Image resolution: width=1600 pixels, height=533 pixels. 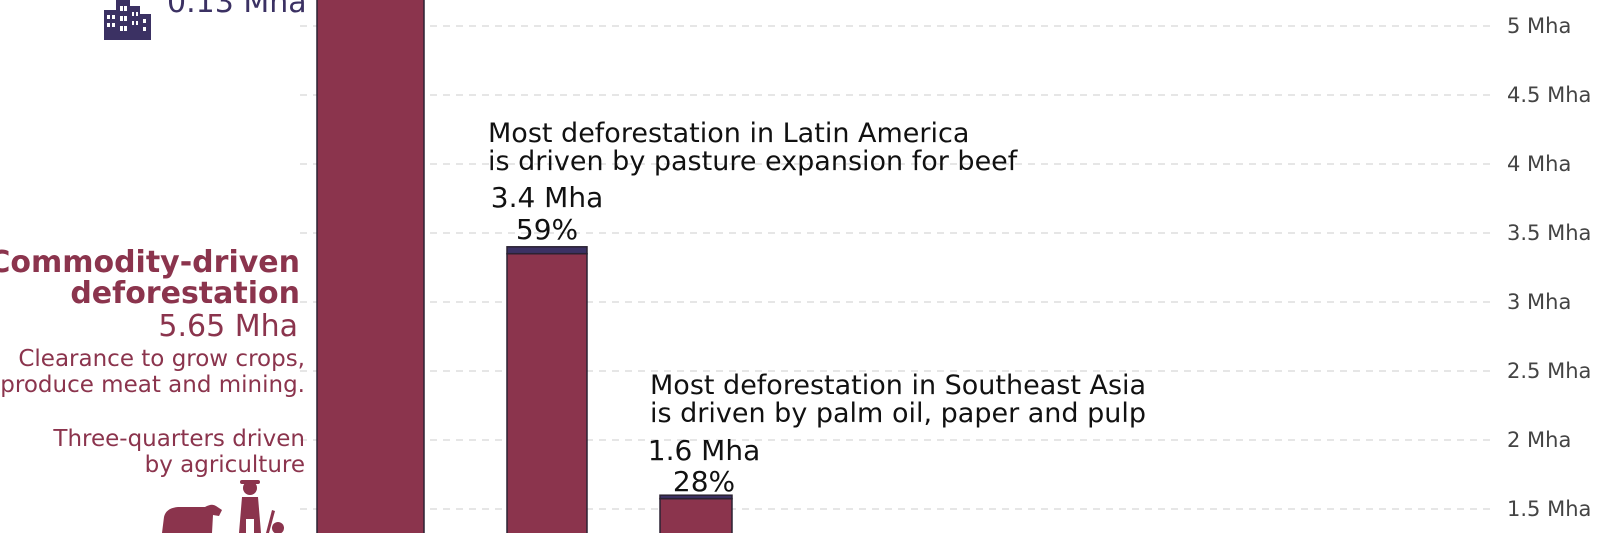 I want to click on y-tick-label: 2.5 Mha, so click(x=1549, y=371).